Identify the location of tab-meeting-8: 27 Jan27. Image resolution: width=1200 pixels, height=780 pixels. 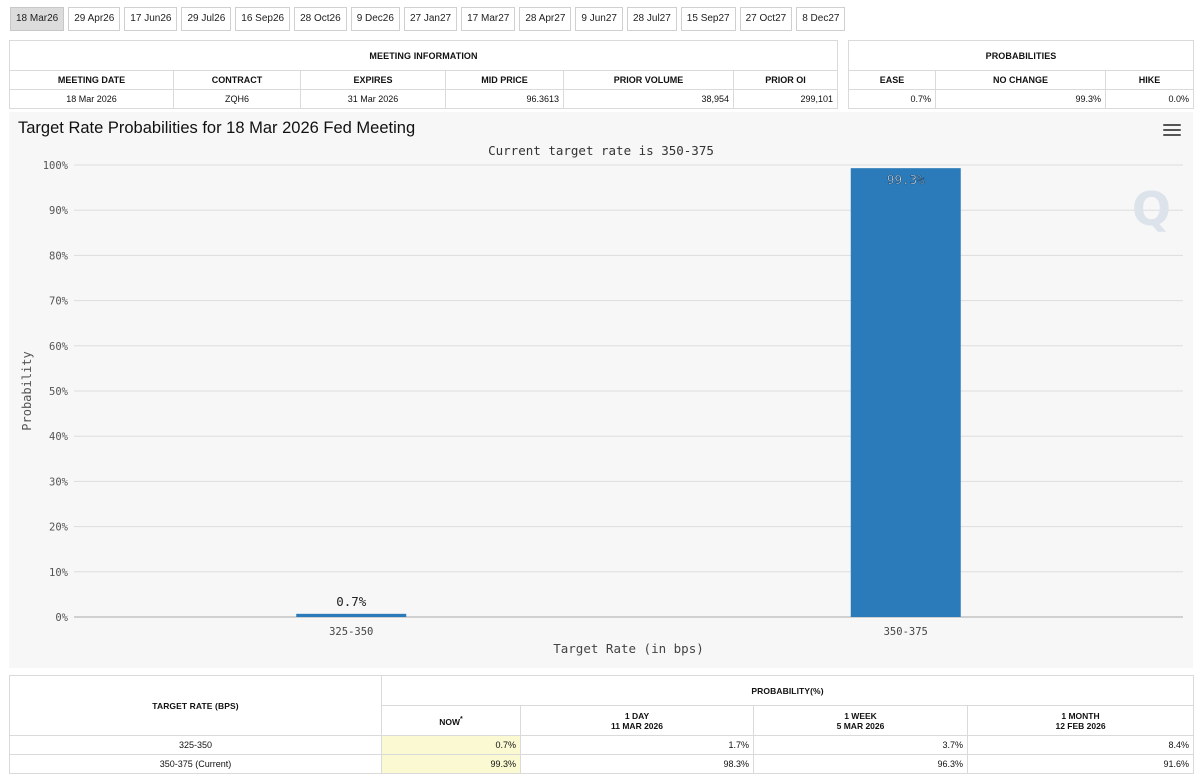
(430, 19).